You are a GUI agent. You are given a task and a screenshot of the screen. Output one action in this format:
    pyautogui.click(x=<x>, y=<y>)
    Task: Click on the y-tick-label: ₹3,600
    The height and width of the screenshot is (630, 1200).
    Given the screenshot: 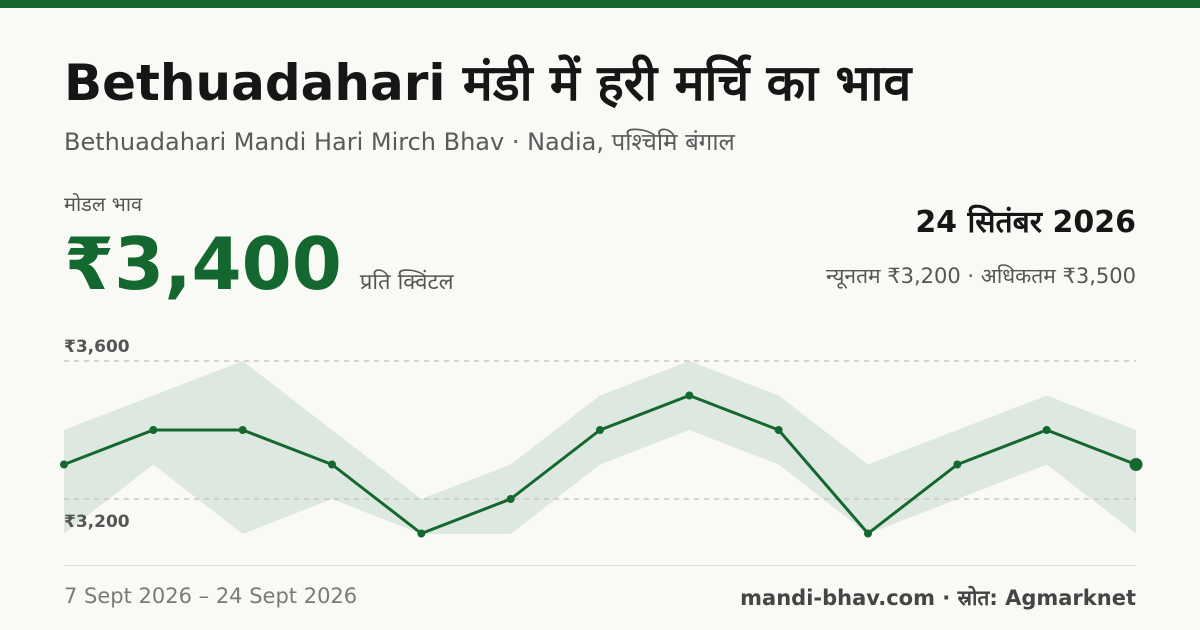 What is the action you would take?
    pyautogui.click(x=97, y=347)
    